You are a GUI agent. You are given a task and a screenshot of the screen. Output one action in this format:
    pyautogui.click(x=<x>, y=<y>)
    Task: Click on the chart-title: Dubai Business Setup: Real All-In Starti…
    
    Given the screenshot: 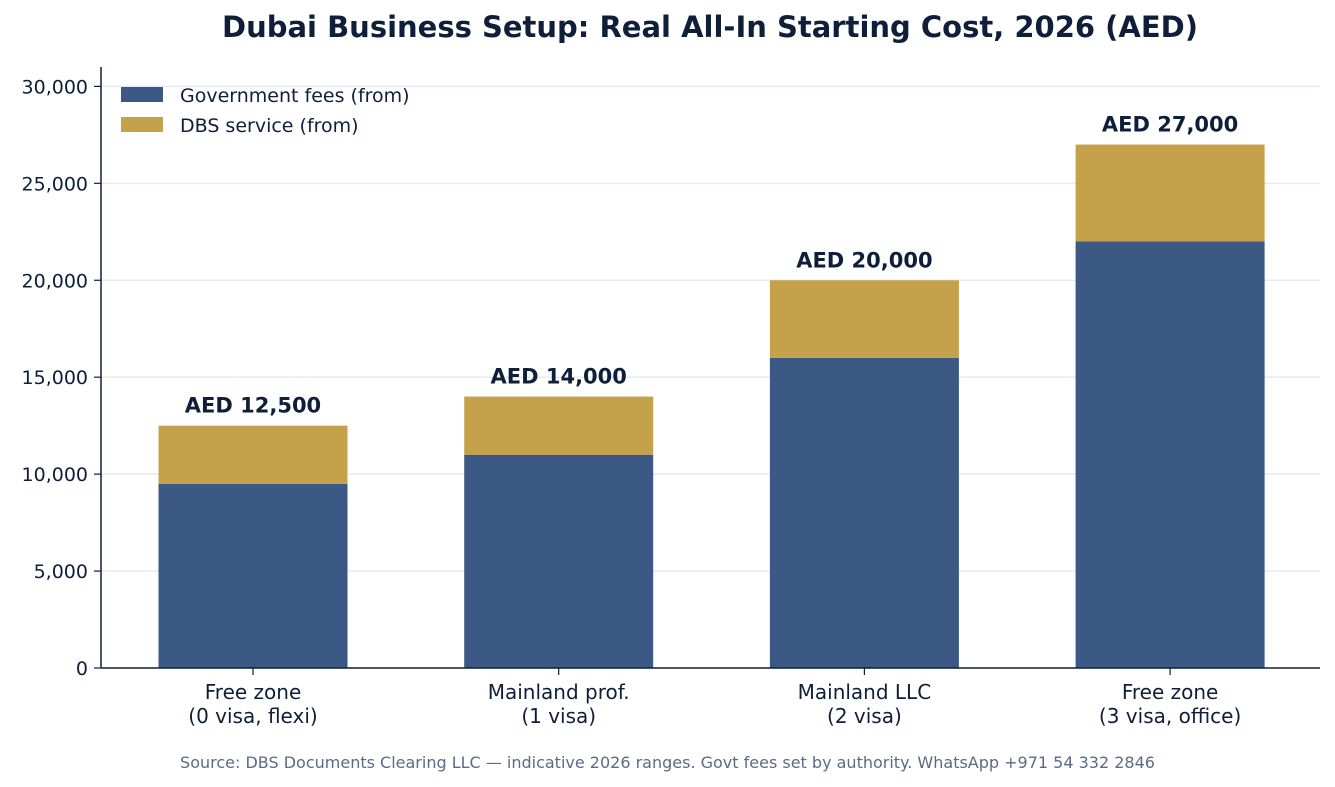 What is the action you would take?
    pyautogui.click(x=710, y=27)
    